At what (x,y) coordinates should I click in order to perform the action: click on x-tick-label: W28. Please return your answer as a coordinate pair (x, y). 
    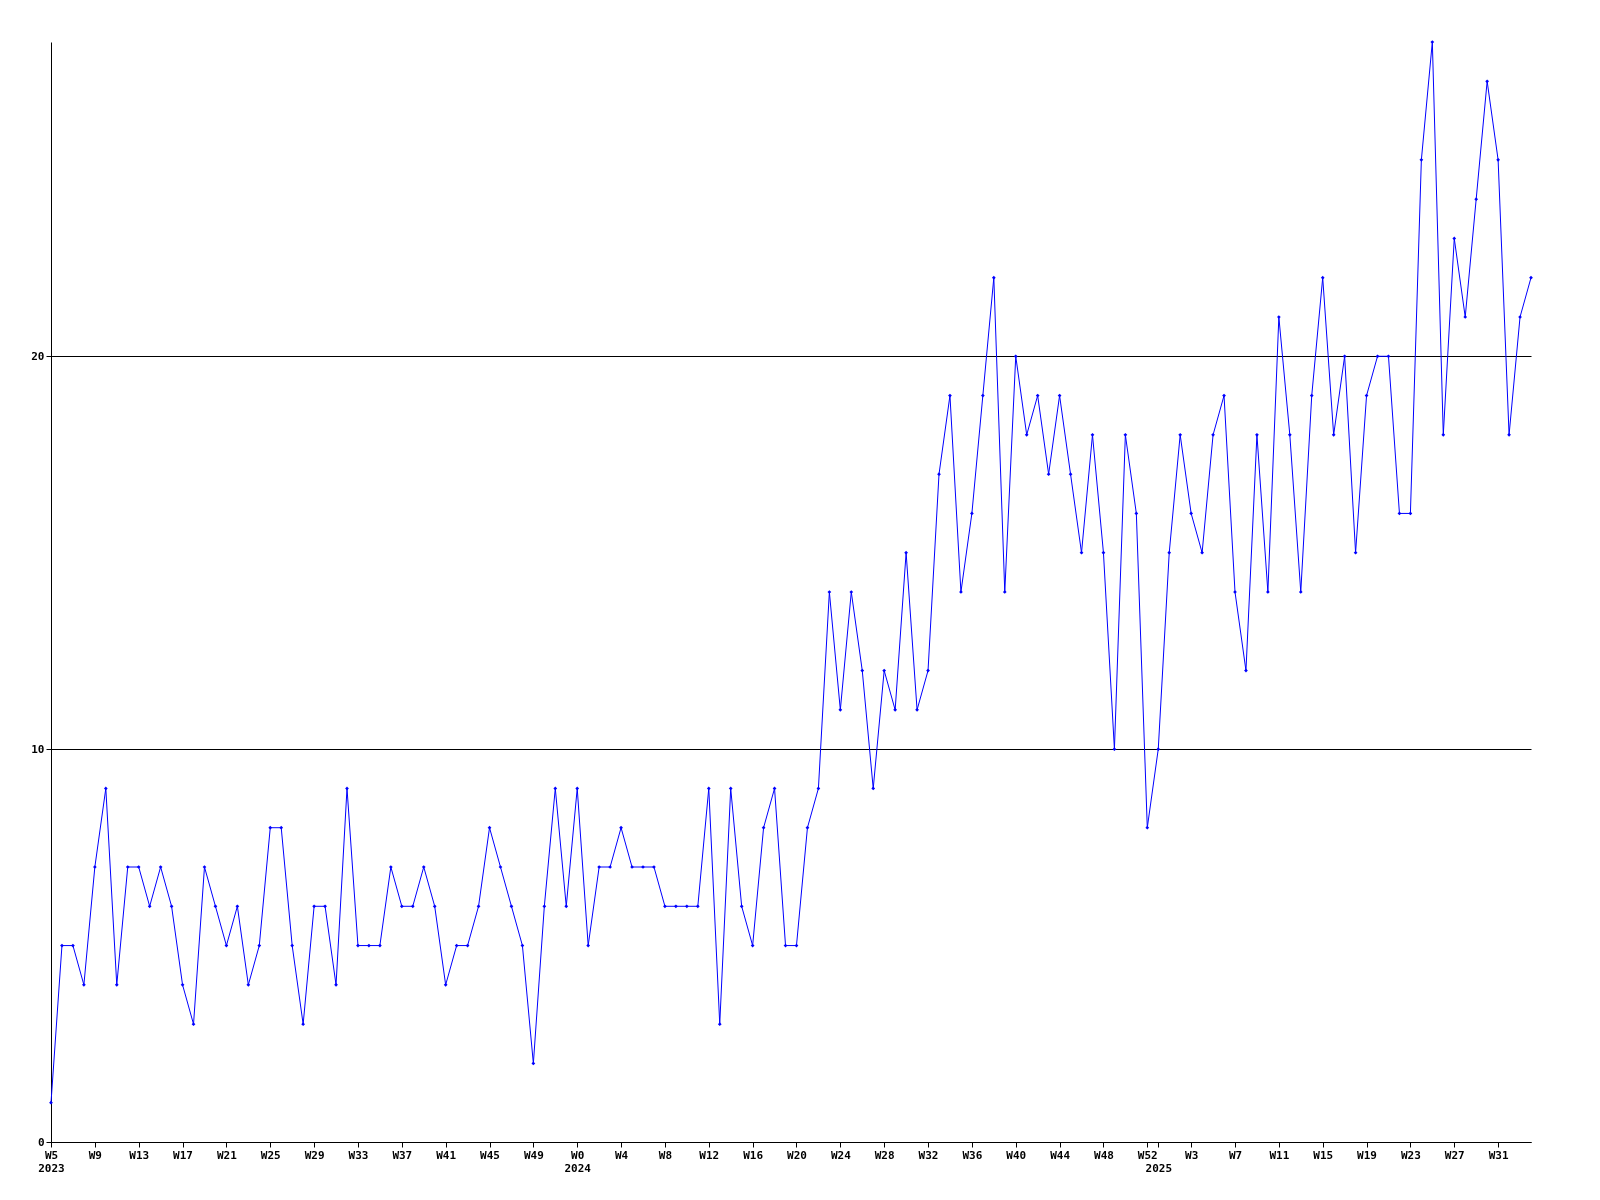
    Looking at the image, I should click on (884, 1155).